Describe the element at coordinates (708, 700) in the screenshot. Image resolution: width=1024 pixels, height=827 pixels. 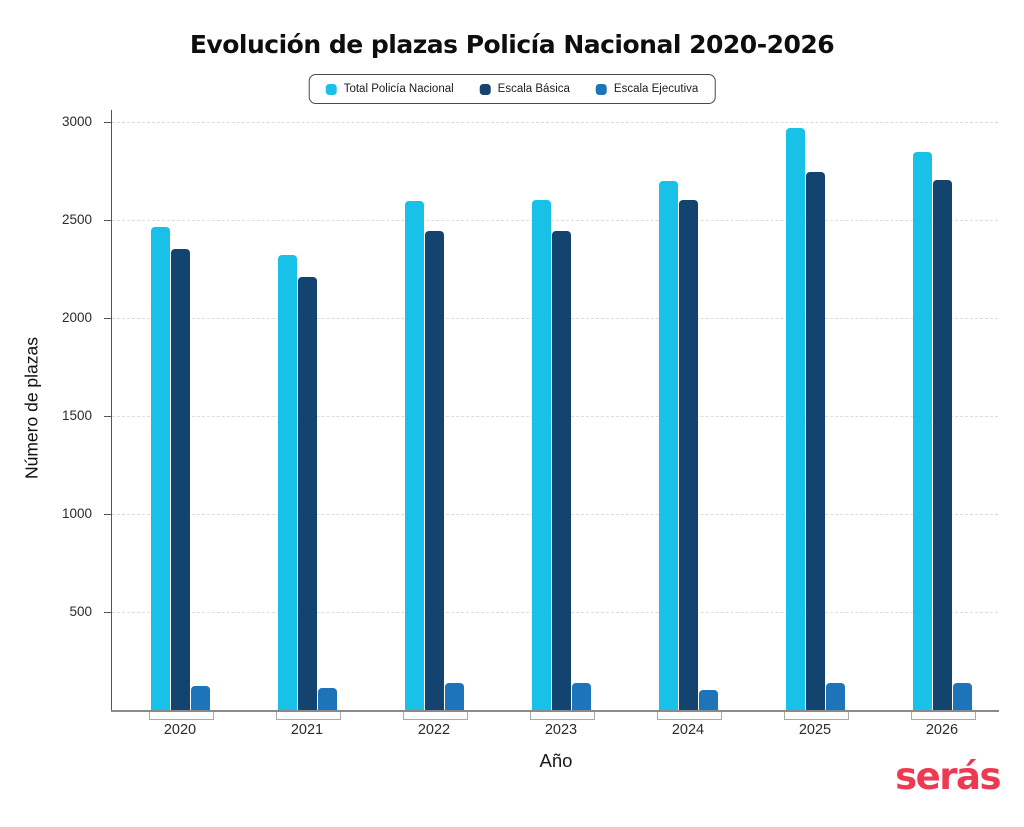
I see `bar-2024-escala-ejecutiva` at that location.